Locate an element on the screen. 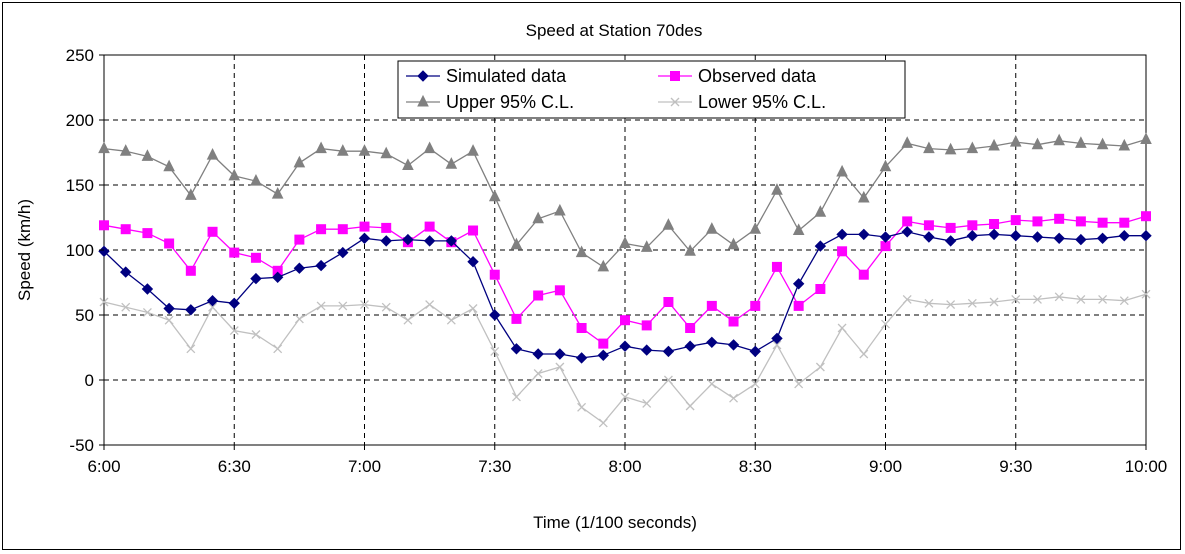 Image resolution: width=1185 pixels, height=554 pixels. x-tick-label: 7:30 is located at coordinates (494, 466).